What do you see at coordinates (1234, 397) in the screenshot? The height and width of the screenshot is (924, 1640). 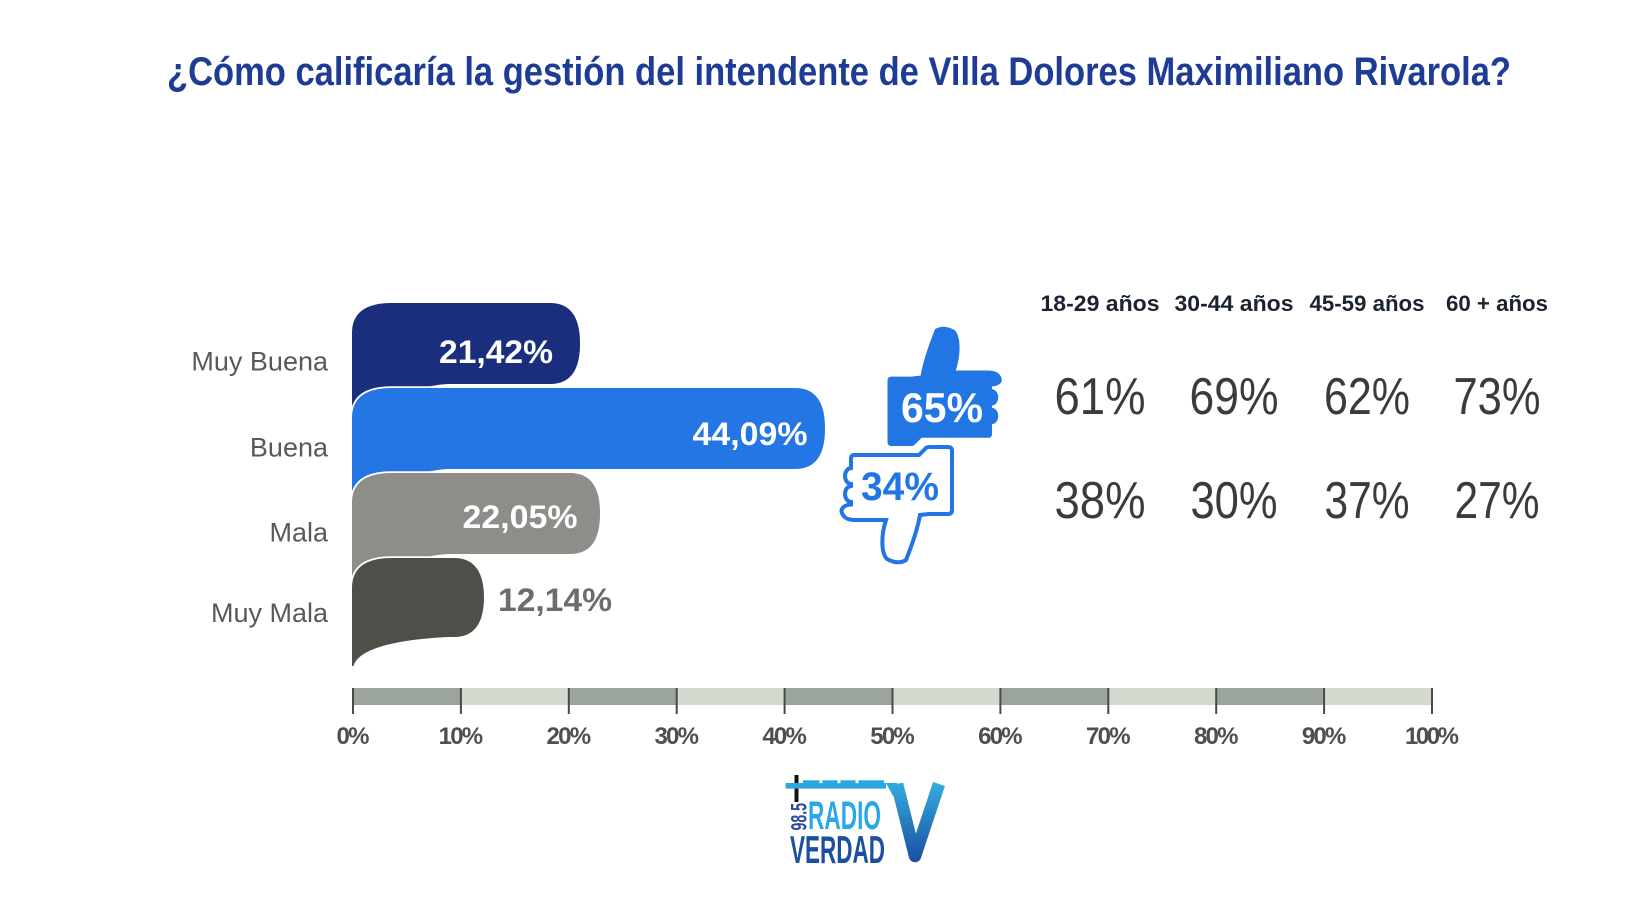 I see `svg-text: 69%` at bounding box center [1234, 397].